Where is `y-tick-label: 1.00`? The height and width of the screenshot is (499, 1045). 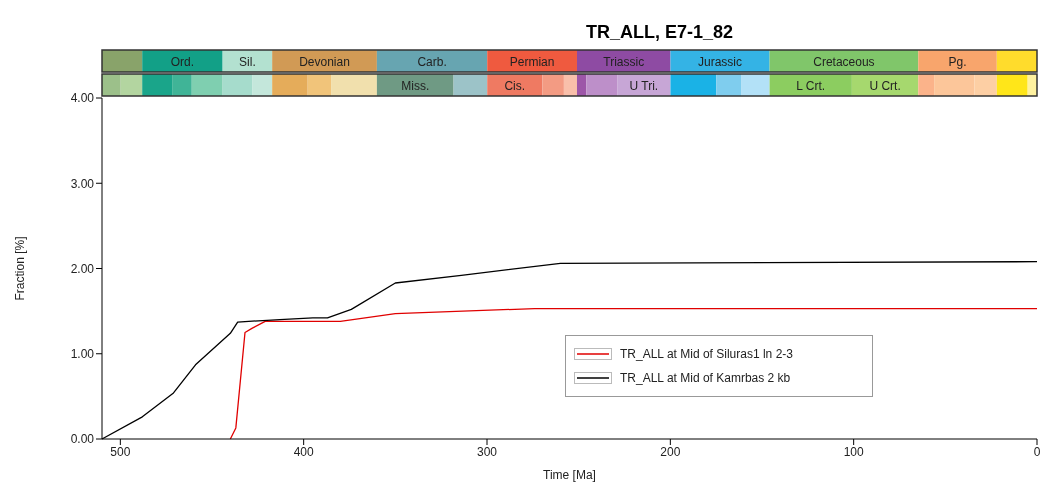
y-tick-label: 1.00 is located at coordinates (82, 354).